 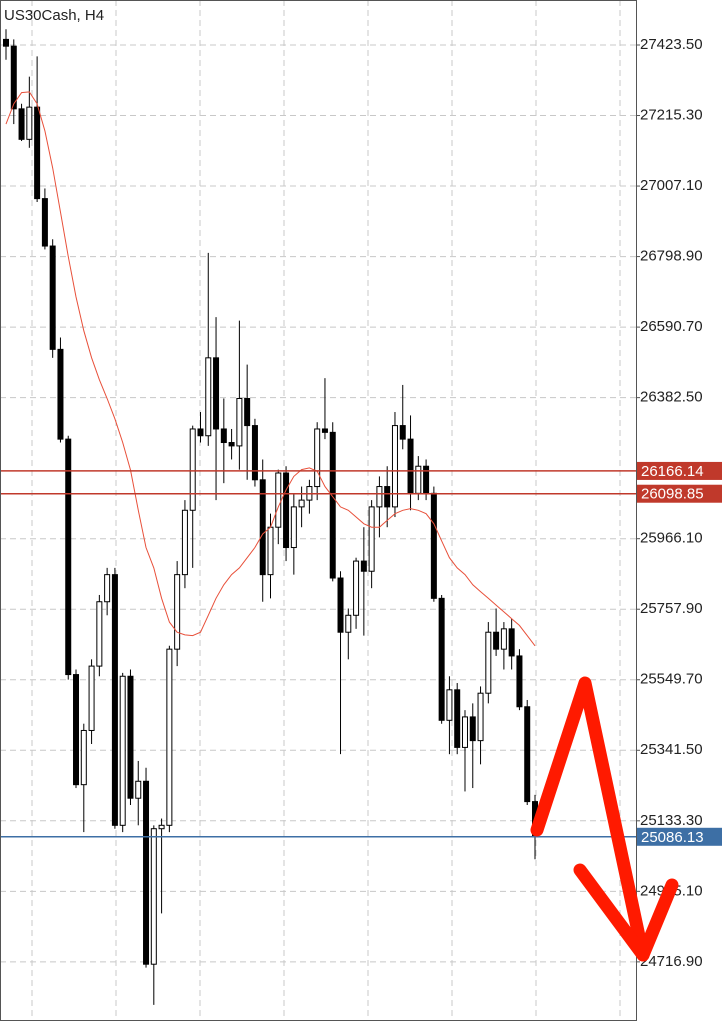 I want to click on arrow-head, so click(x=626, y=912).